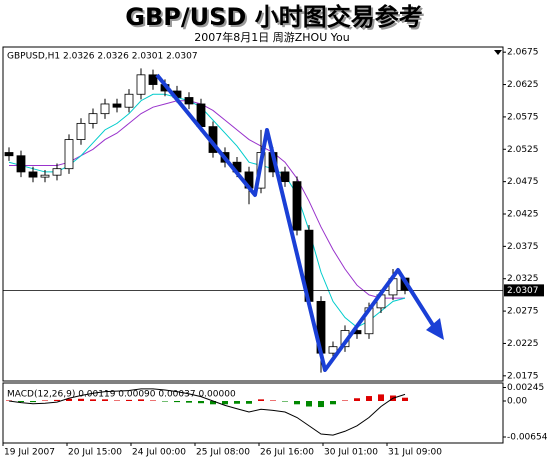 This screenshot has width=550, height=463. I want to click on title-shadow: GBP/USD 小时图交易参考, so click(275, 19).